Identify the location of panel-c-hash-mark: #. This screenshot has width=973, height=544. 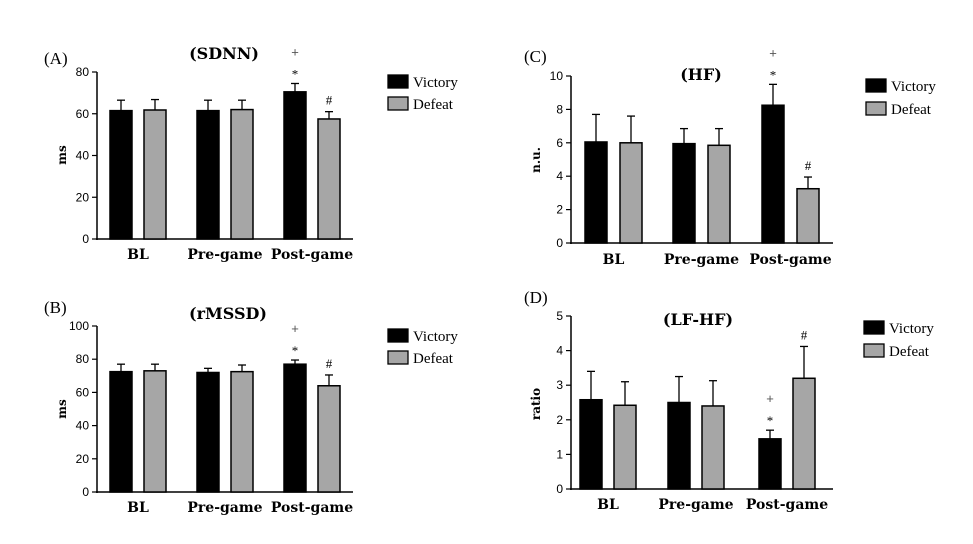
(808, 165).